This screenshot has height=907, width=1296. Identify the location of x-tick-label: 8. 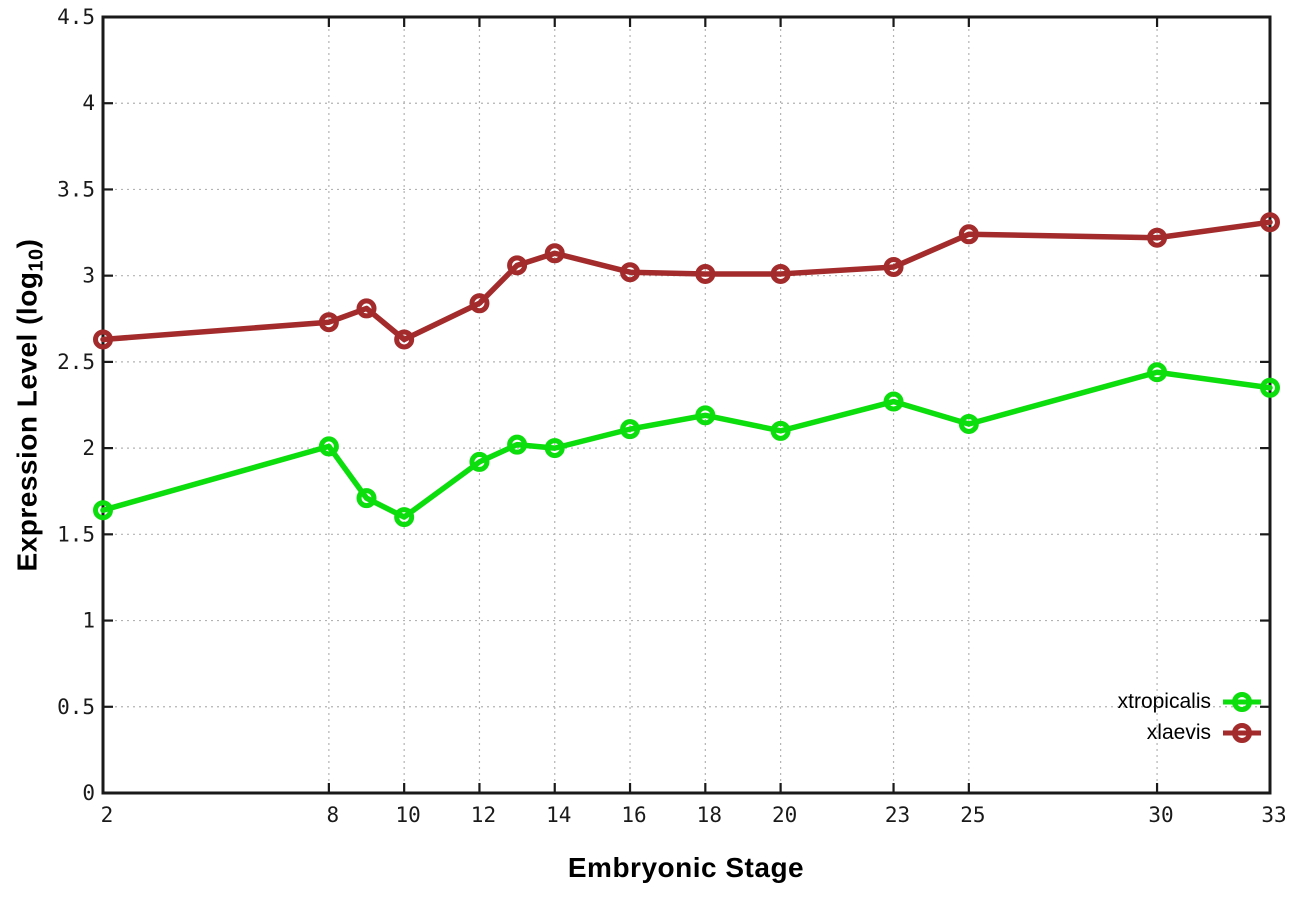
(333, 815).